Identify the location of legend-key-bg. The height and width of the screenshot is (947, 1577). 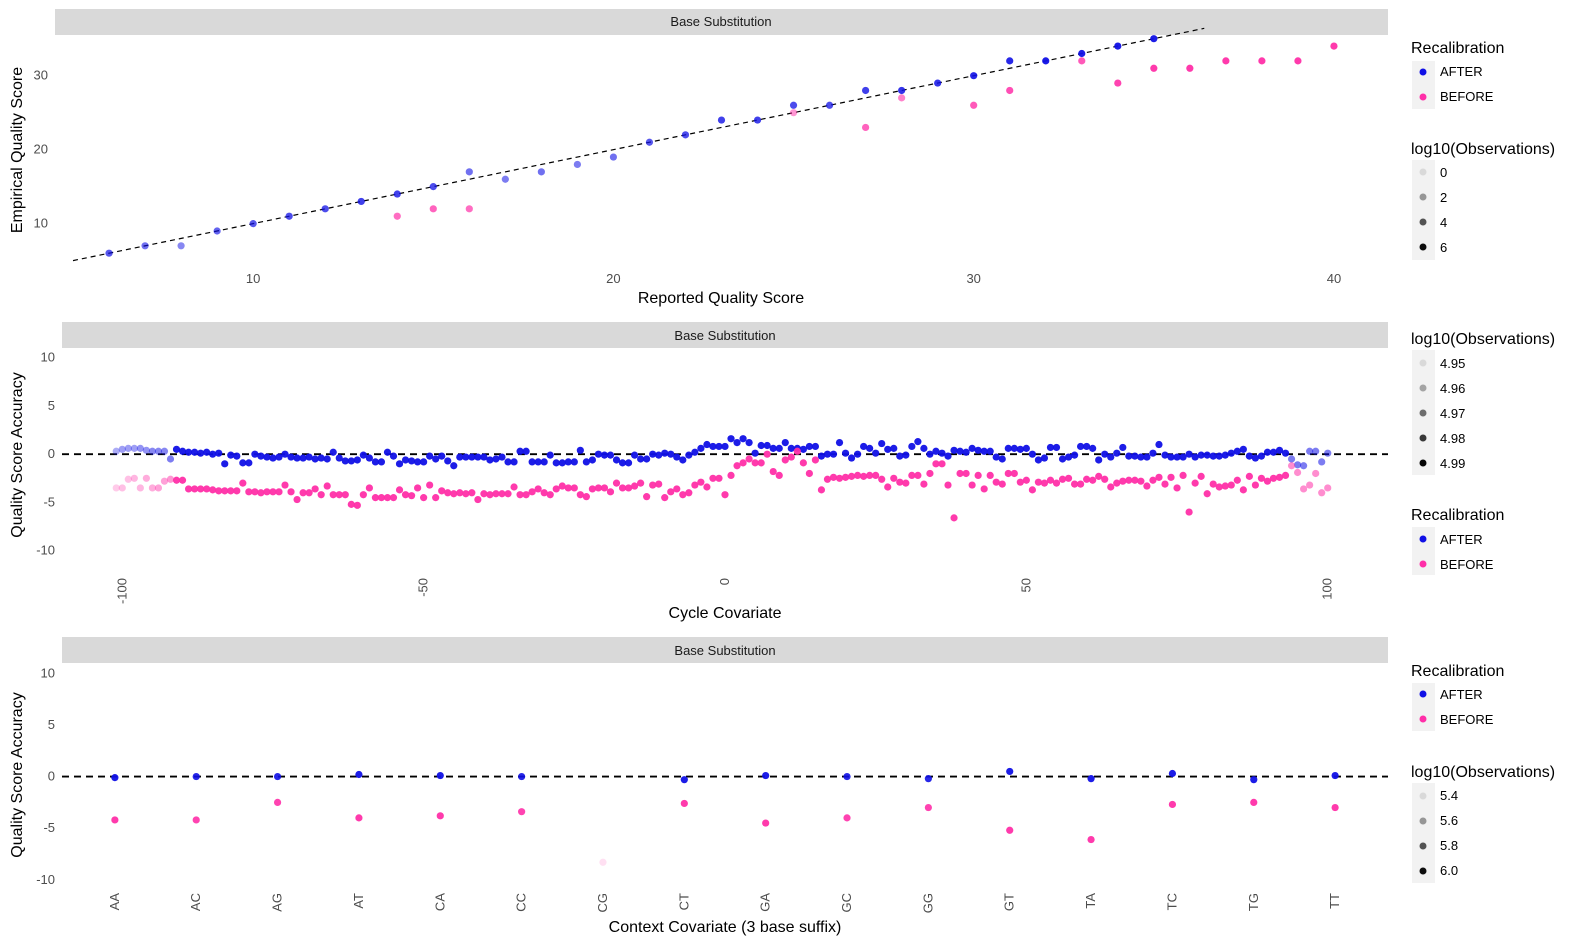
(1423, 833).